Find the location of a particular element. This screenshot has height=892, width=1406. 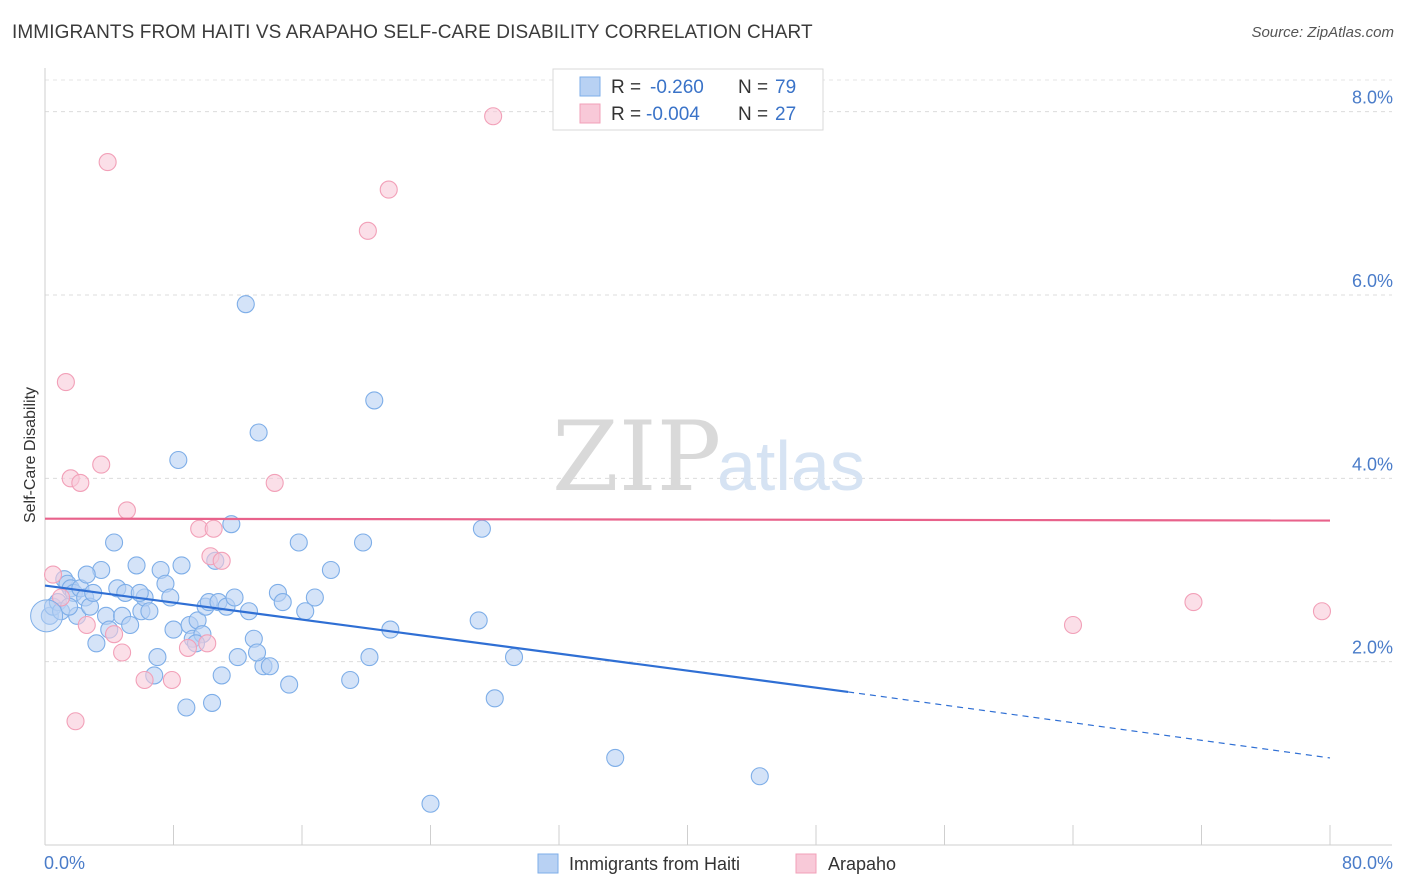

legend-r-label-arapaho: R = is located at coordinates (626, 114).